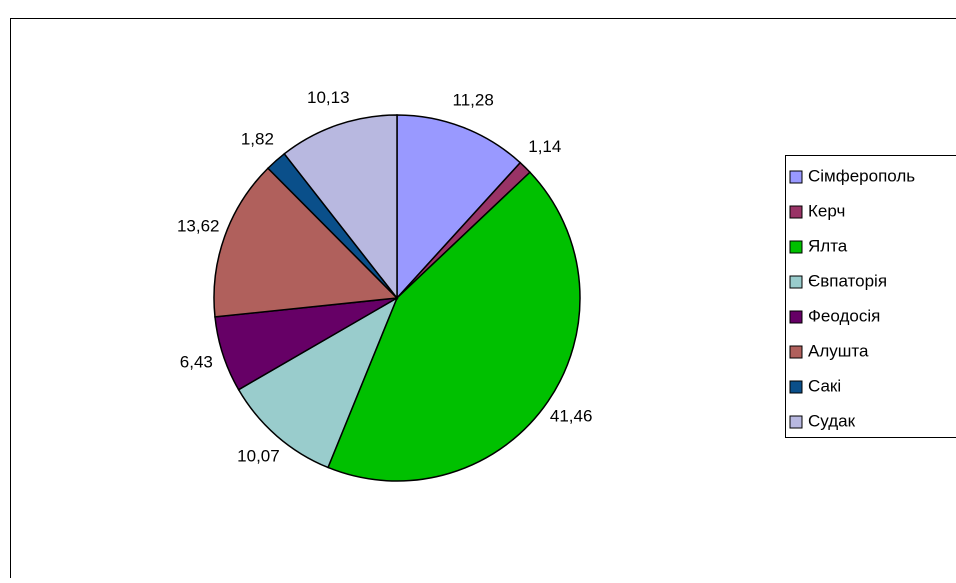 The image size is (956, 583). What do you see at coordinates (847, 280) in the screenshot?
I see `legend-label: Євпаторія` at bounding box center [847, 280].